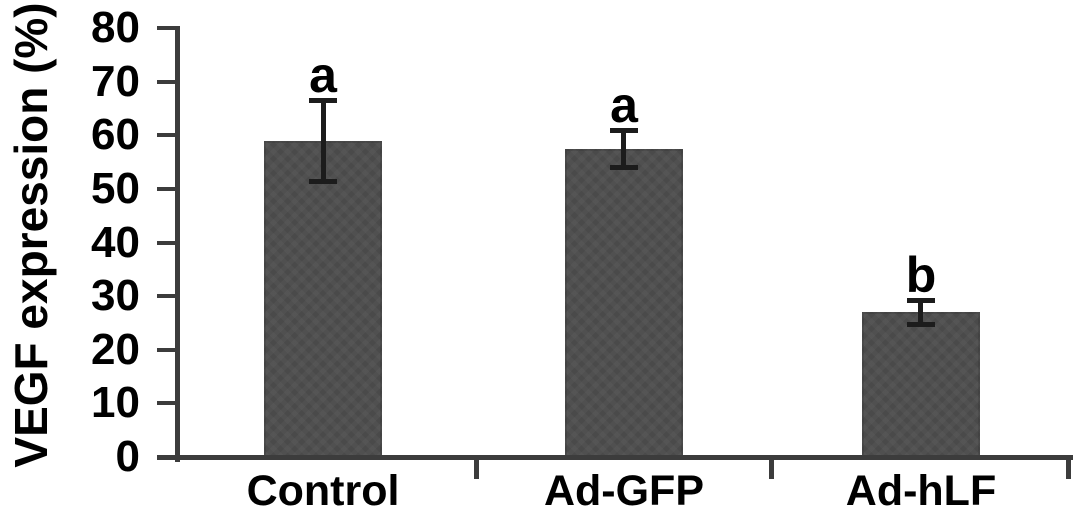 The height and width of the screenshot is (524, 1087). I want to click on y-axis-line, so click(177, 244).